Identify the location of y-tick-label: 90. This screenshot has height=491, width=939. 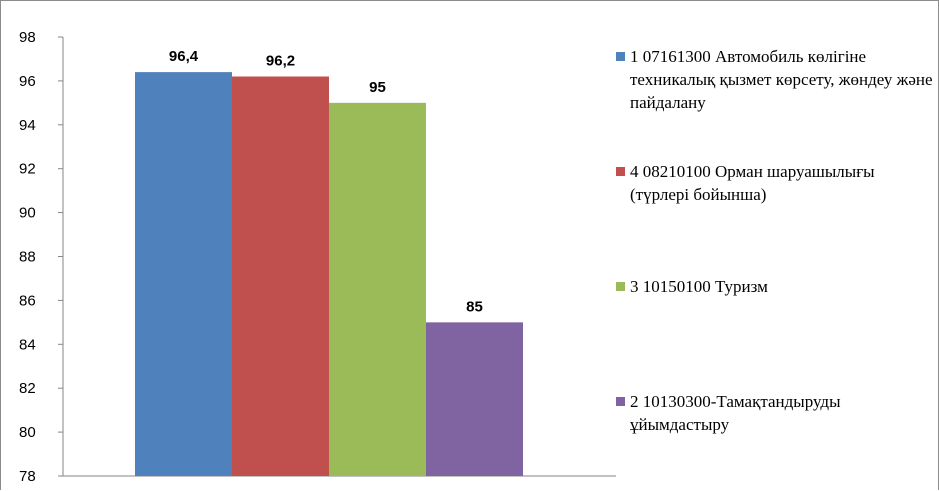
(27, 213).